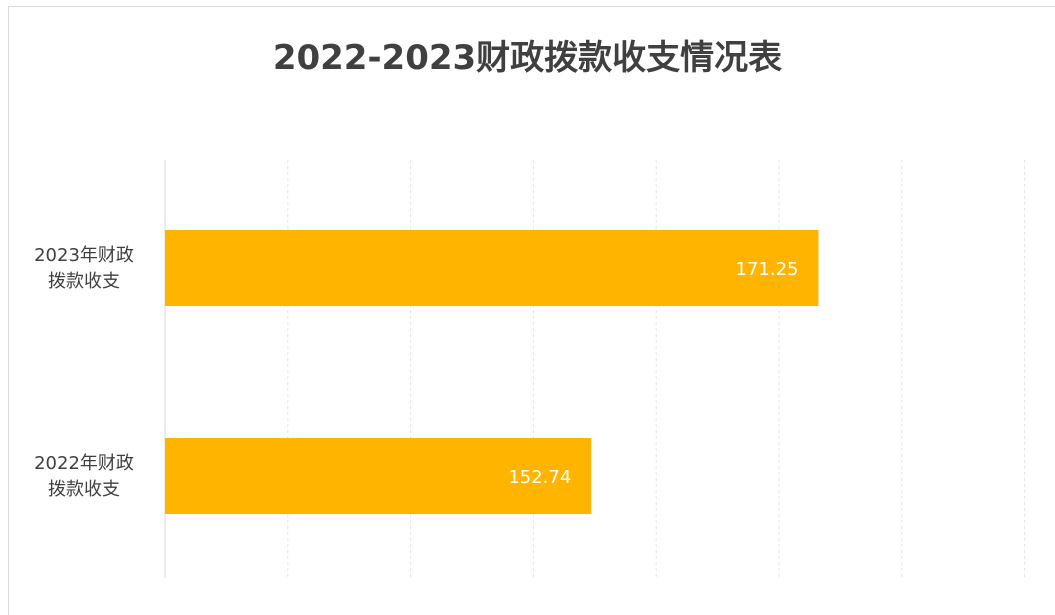 This screenshot has width=1055, height=615. I want to click on category-label: 2023年财政, so click(84, 255).